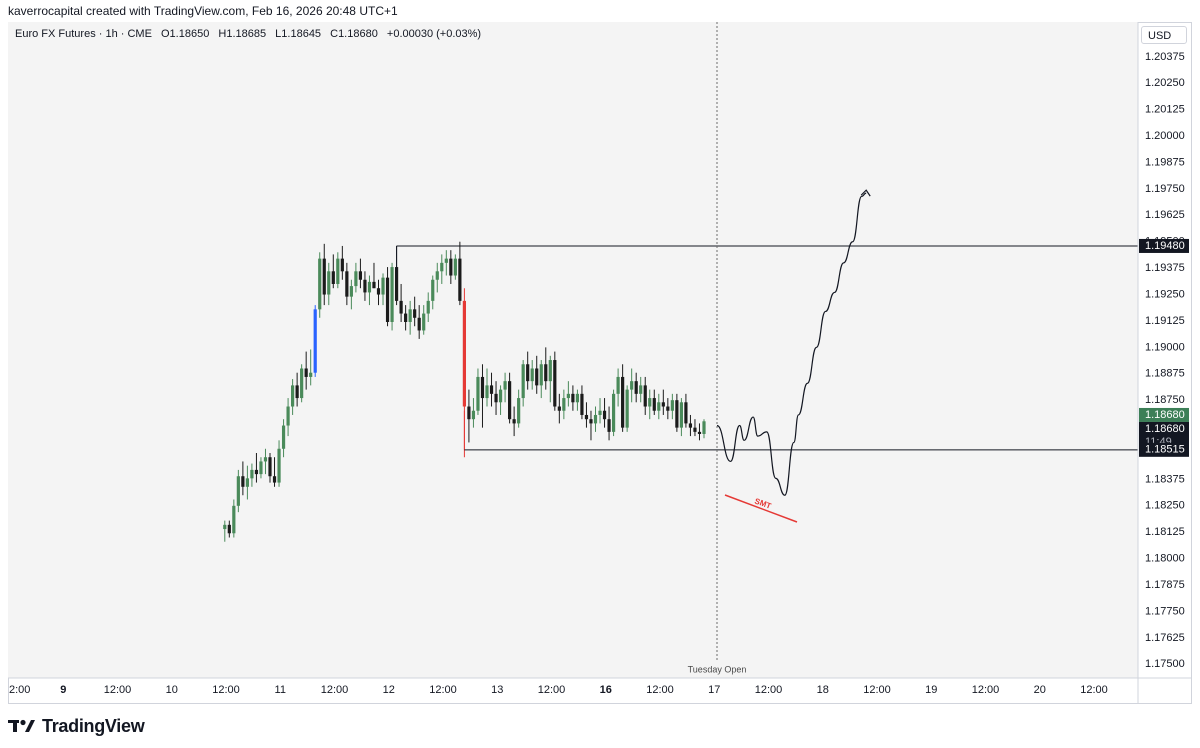 This screenshot has width=1200, height=748. What do you see at coordinates (1165, 479) in the screenshot?
I see `y-tick-label: 1.18375` at bounding box center [1165, 479].